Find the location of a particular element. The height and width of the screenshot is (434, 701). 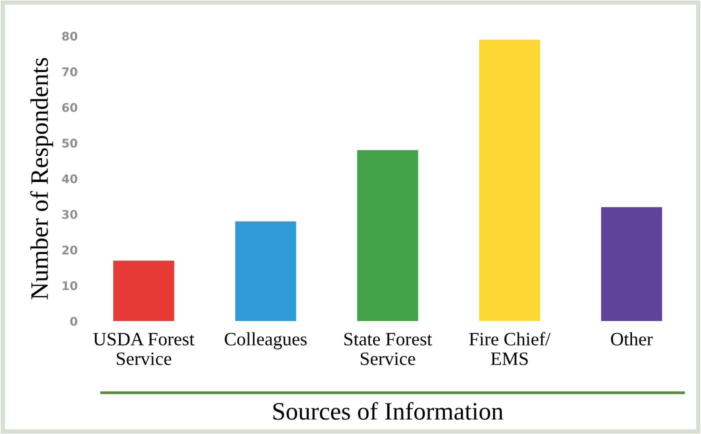

x-tick-label: State Forest Service is located at coordinates (388, 349).